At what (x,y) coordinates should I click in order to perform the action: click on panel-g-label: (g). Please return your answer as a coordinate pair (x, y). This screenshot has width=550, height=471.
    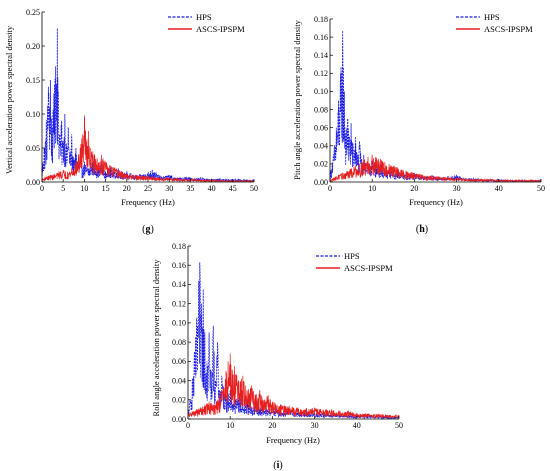
    Looking at the image, I should click on (148, 229).